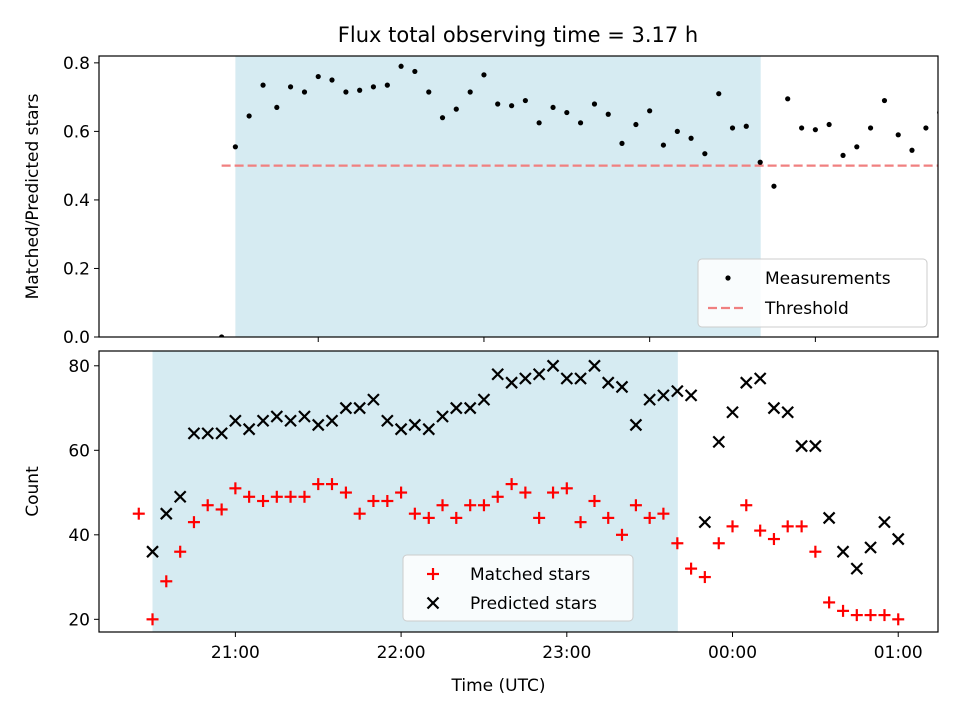 This screenshot has width=960, height=724. Describe the element at coordinates (433, 603) in the screenshot. I see `legend-predicted-marker` at that location.